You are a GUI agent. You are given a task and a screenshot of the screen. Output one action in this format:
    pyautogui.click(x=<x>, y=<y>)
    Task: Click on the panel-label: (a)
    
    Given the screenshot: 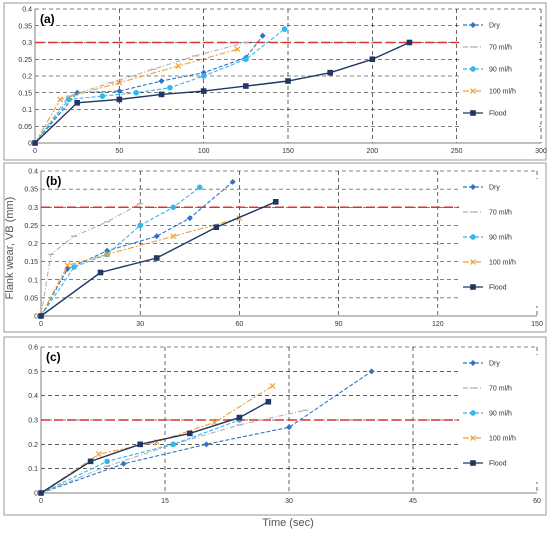 What is the action you would take?
    pyautogui.click(x=47, y=19)
    